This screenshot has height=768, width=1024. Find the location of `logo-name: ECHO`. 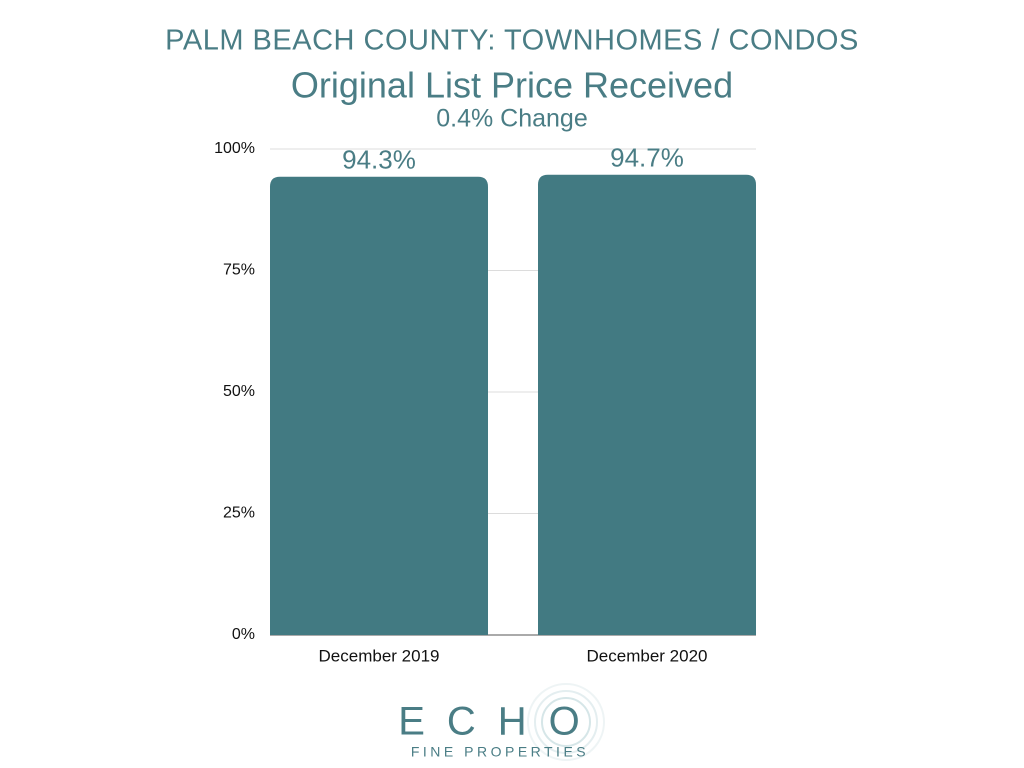

logo-name: ECHO is located at coordinates (500, 722).